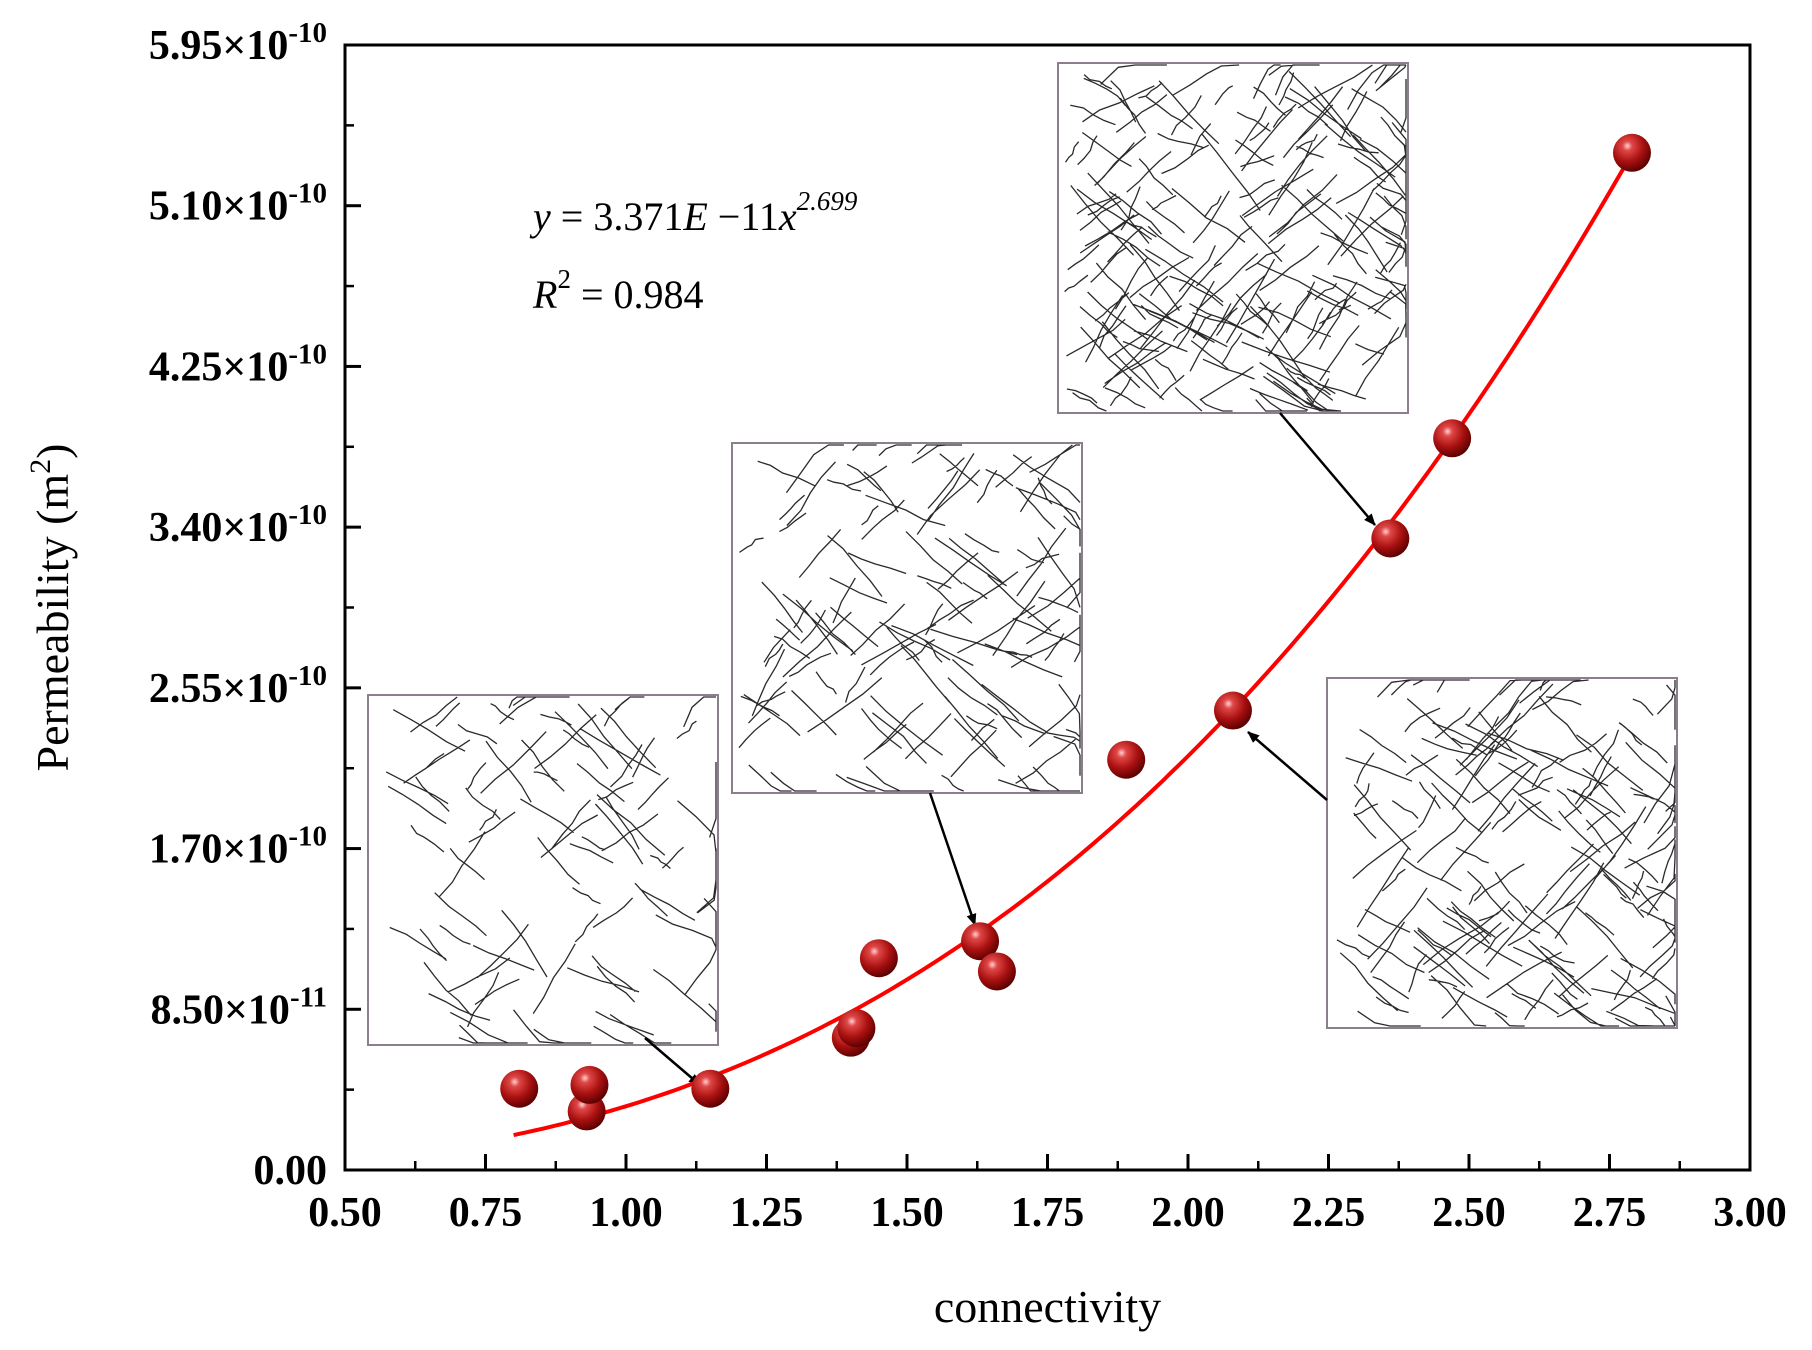 This screenshot has width=1812, height=1350. What do you see at coordinates (40, 466) in the screenshot?
I see `y-axis-label-sup: 2` at bounding box center [40, 466].